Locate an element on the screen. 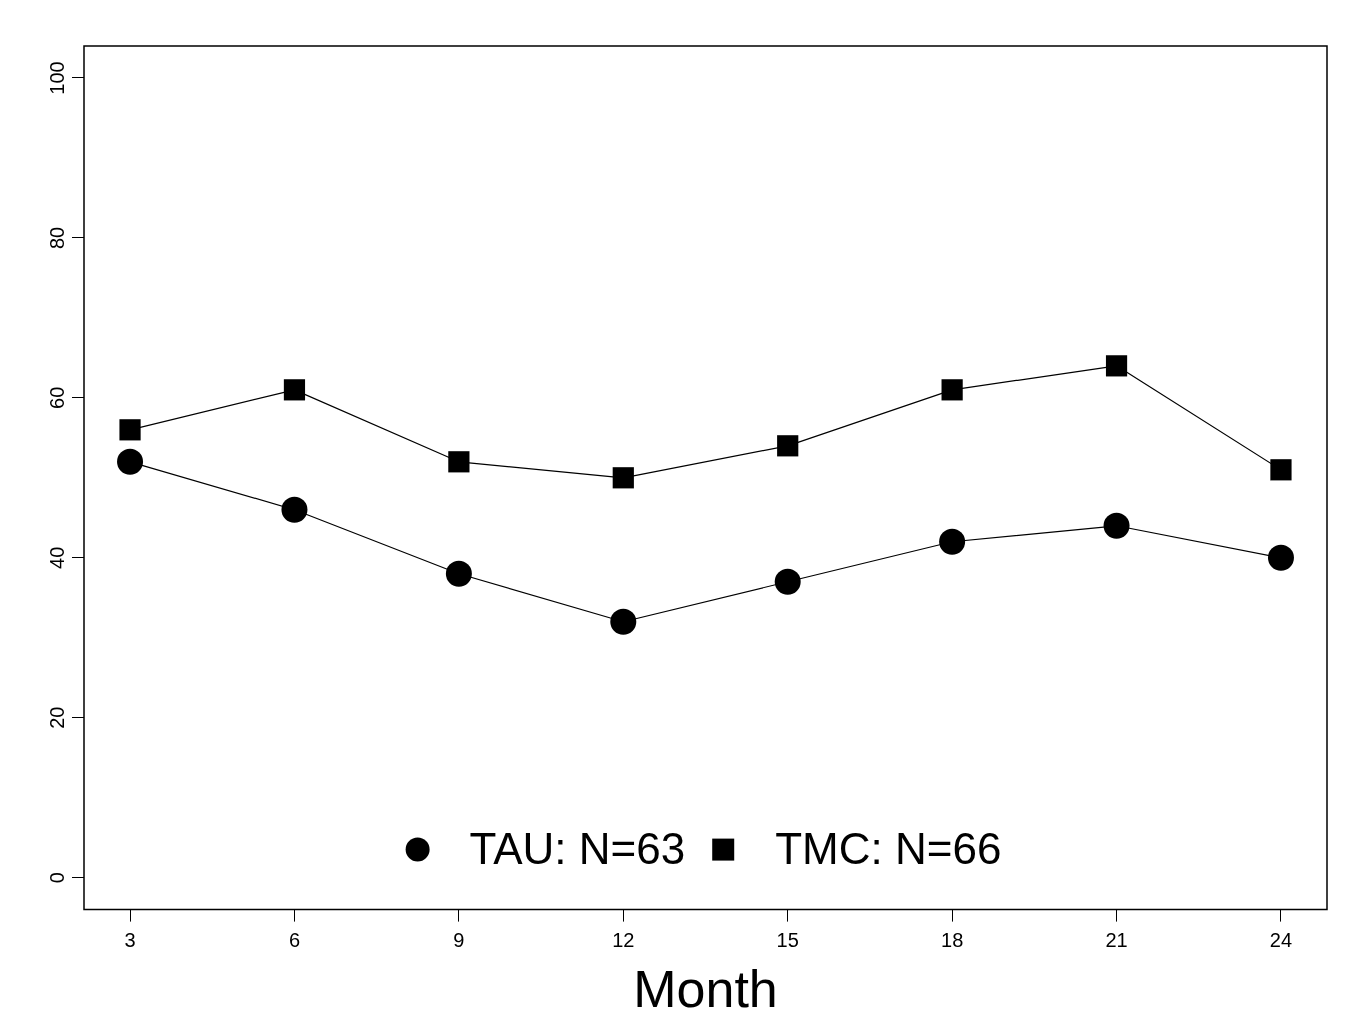  y-tick-label: 40 is located at coordinates (56, 557).